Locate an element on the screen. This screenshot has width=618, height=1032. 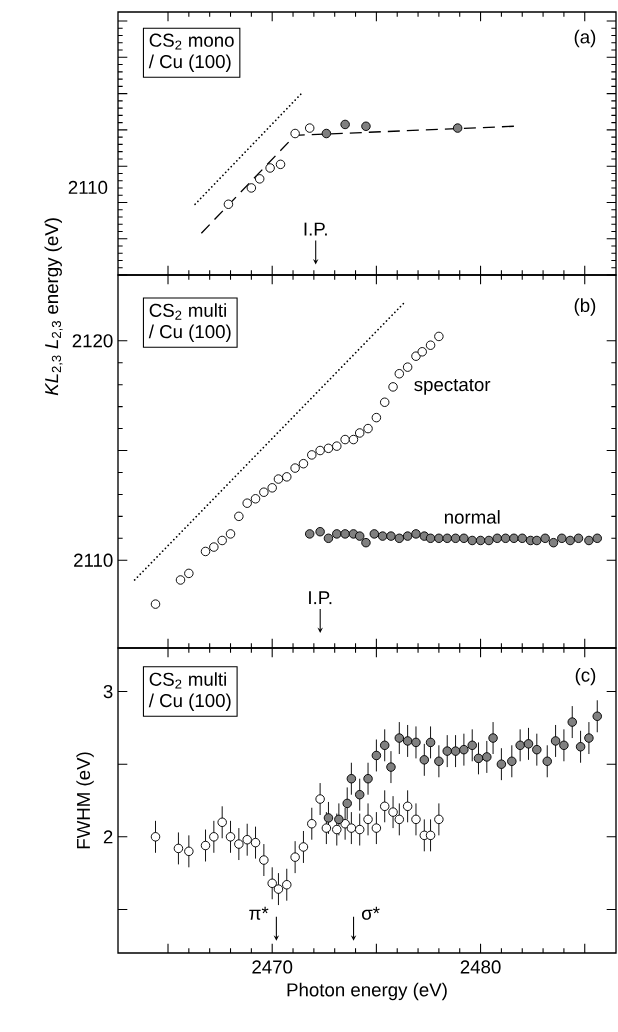
text: CS$_{2}$ mono is located at coordinates (191, 41).